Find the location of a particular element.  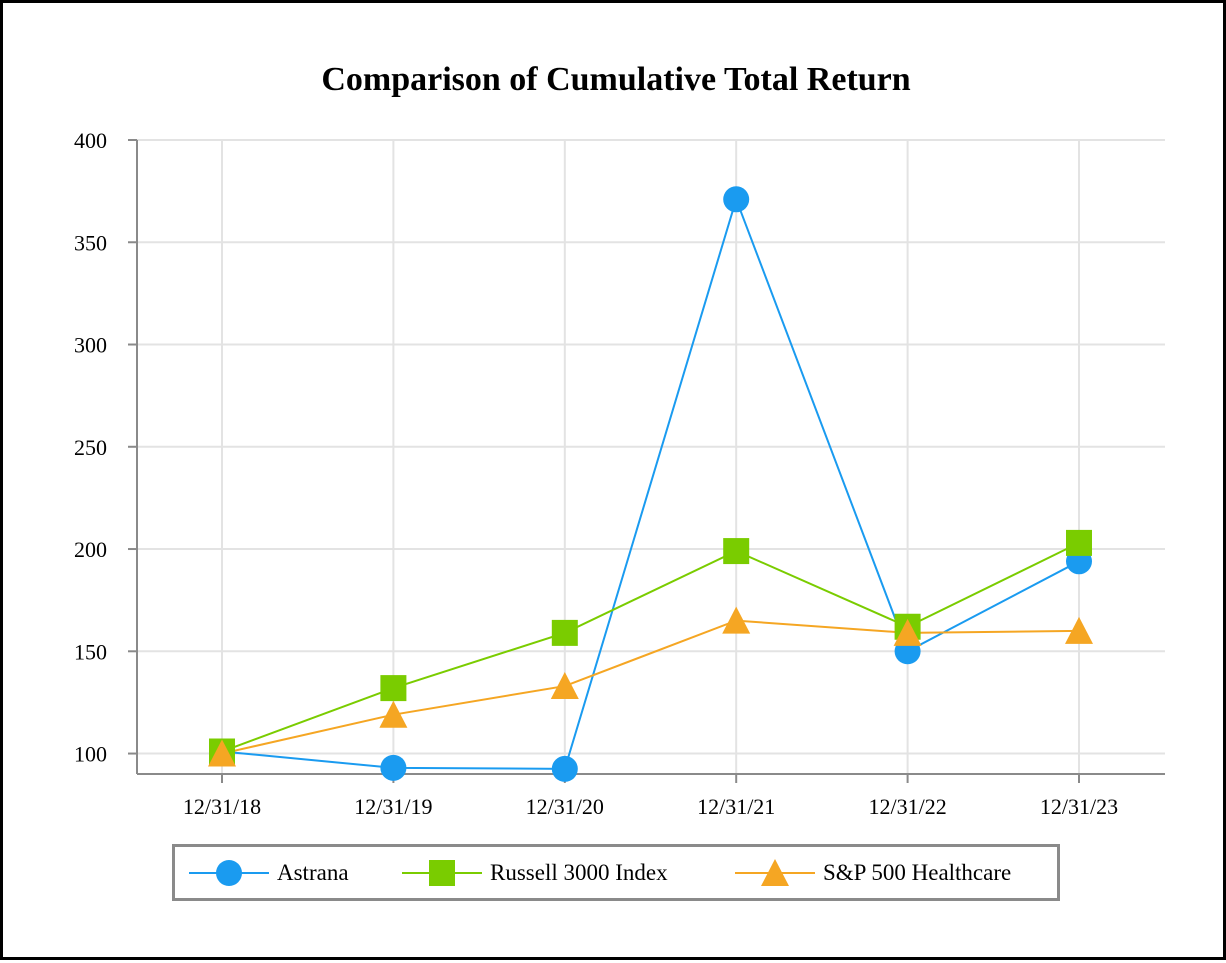

x-tick-label-0: 12/31/18 is located at coordinates (222, 806).